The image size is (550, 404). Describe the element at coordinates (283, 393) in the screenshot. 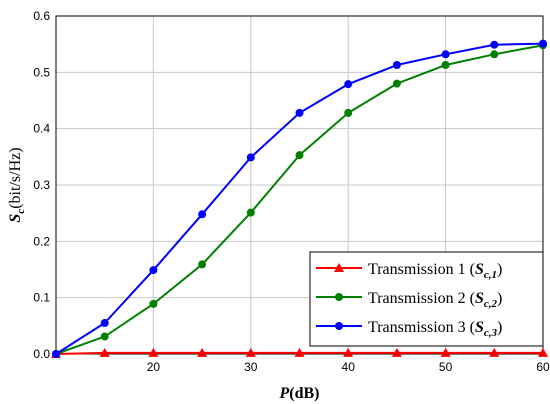

I see `x-axis-label-symbol: P` at that location.